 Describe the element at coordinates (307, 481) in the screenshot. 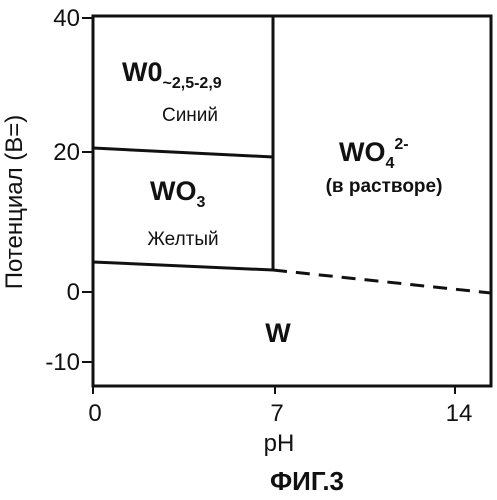

I see `figure-label: ФИГ.3` at that location.